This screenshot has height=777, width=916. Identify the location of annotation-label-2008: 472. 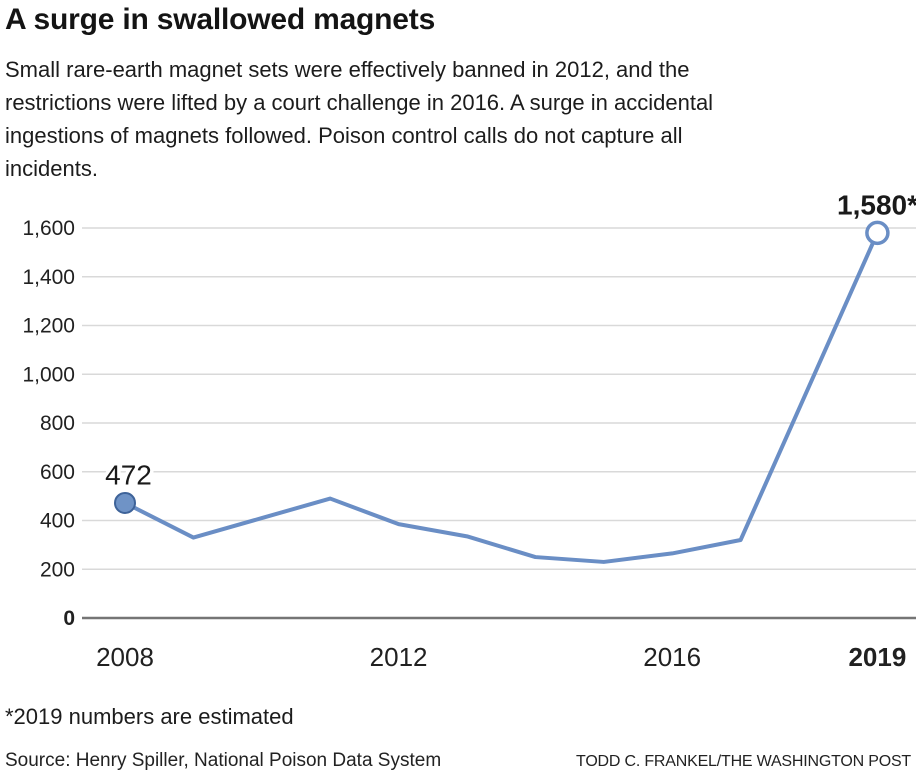
(128, 474).